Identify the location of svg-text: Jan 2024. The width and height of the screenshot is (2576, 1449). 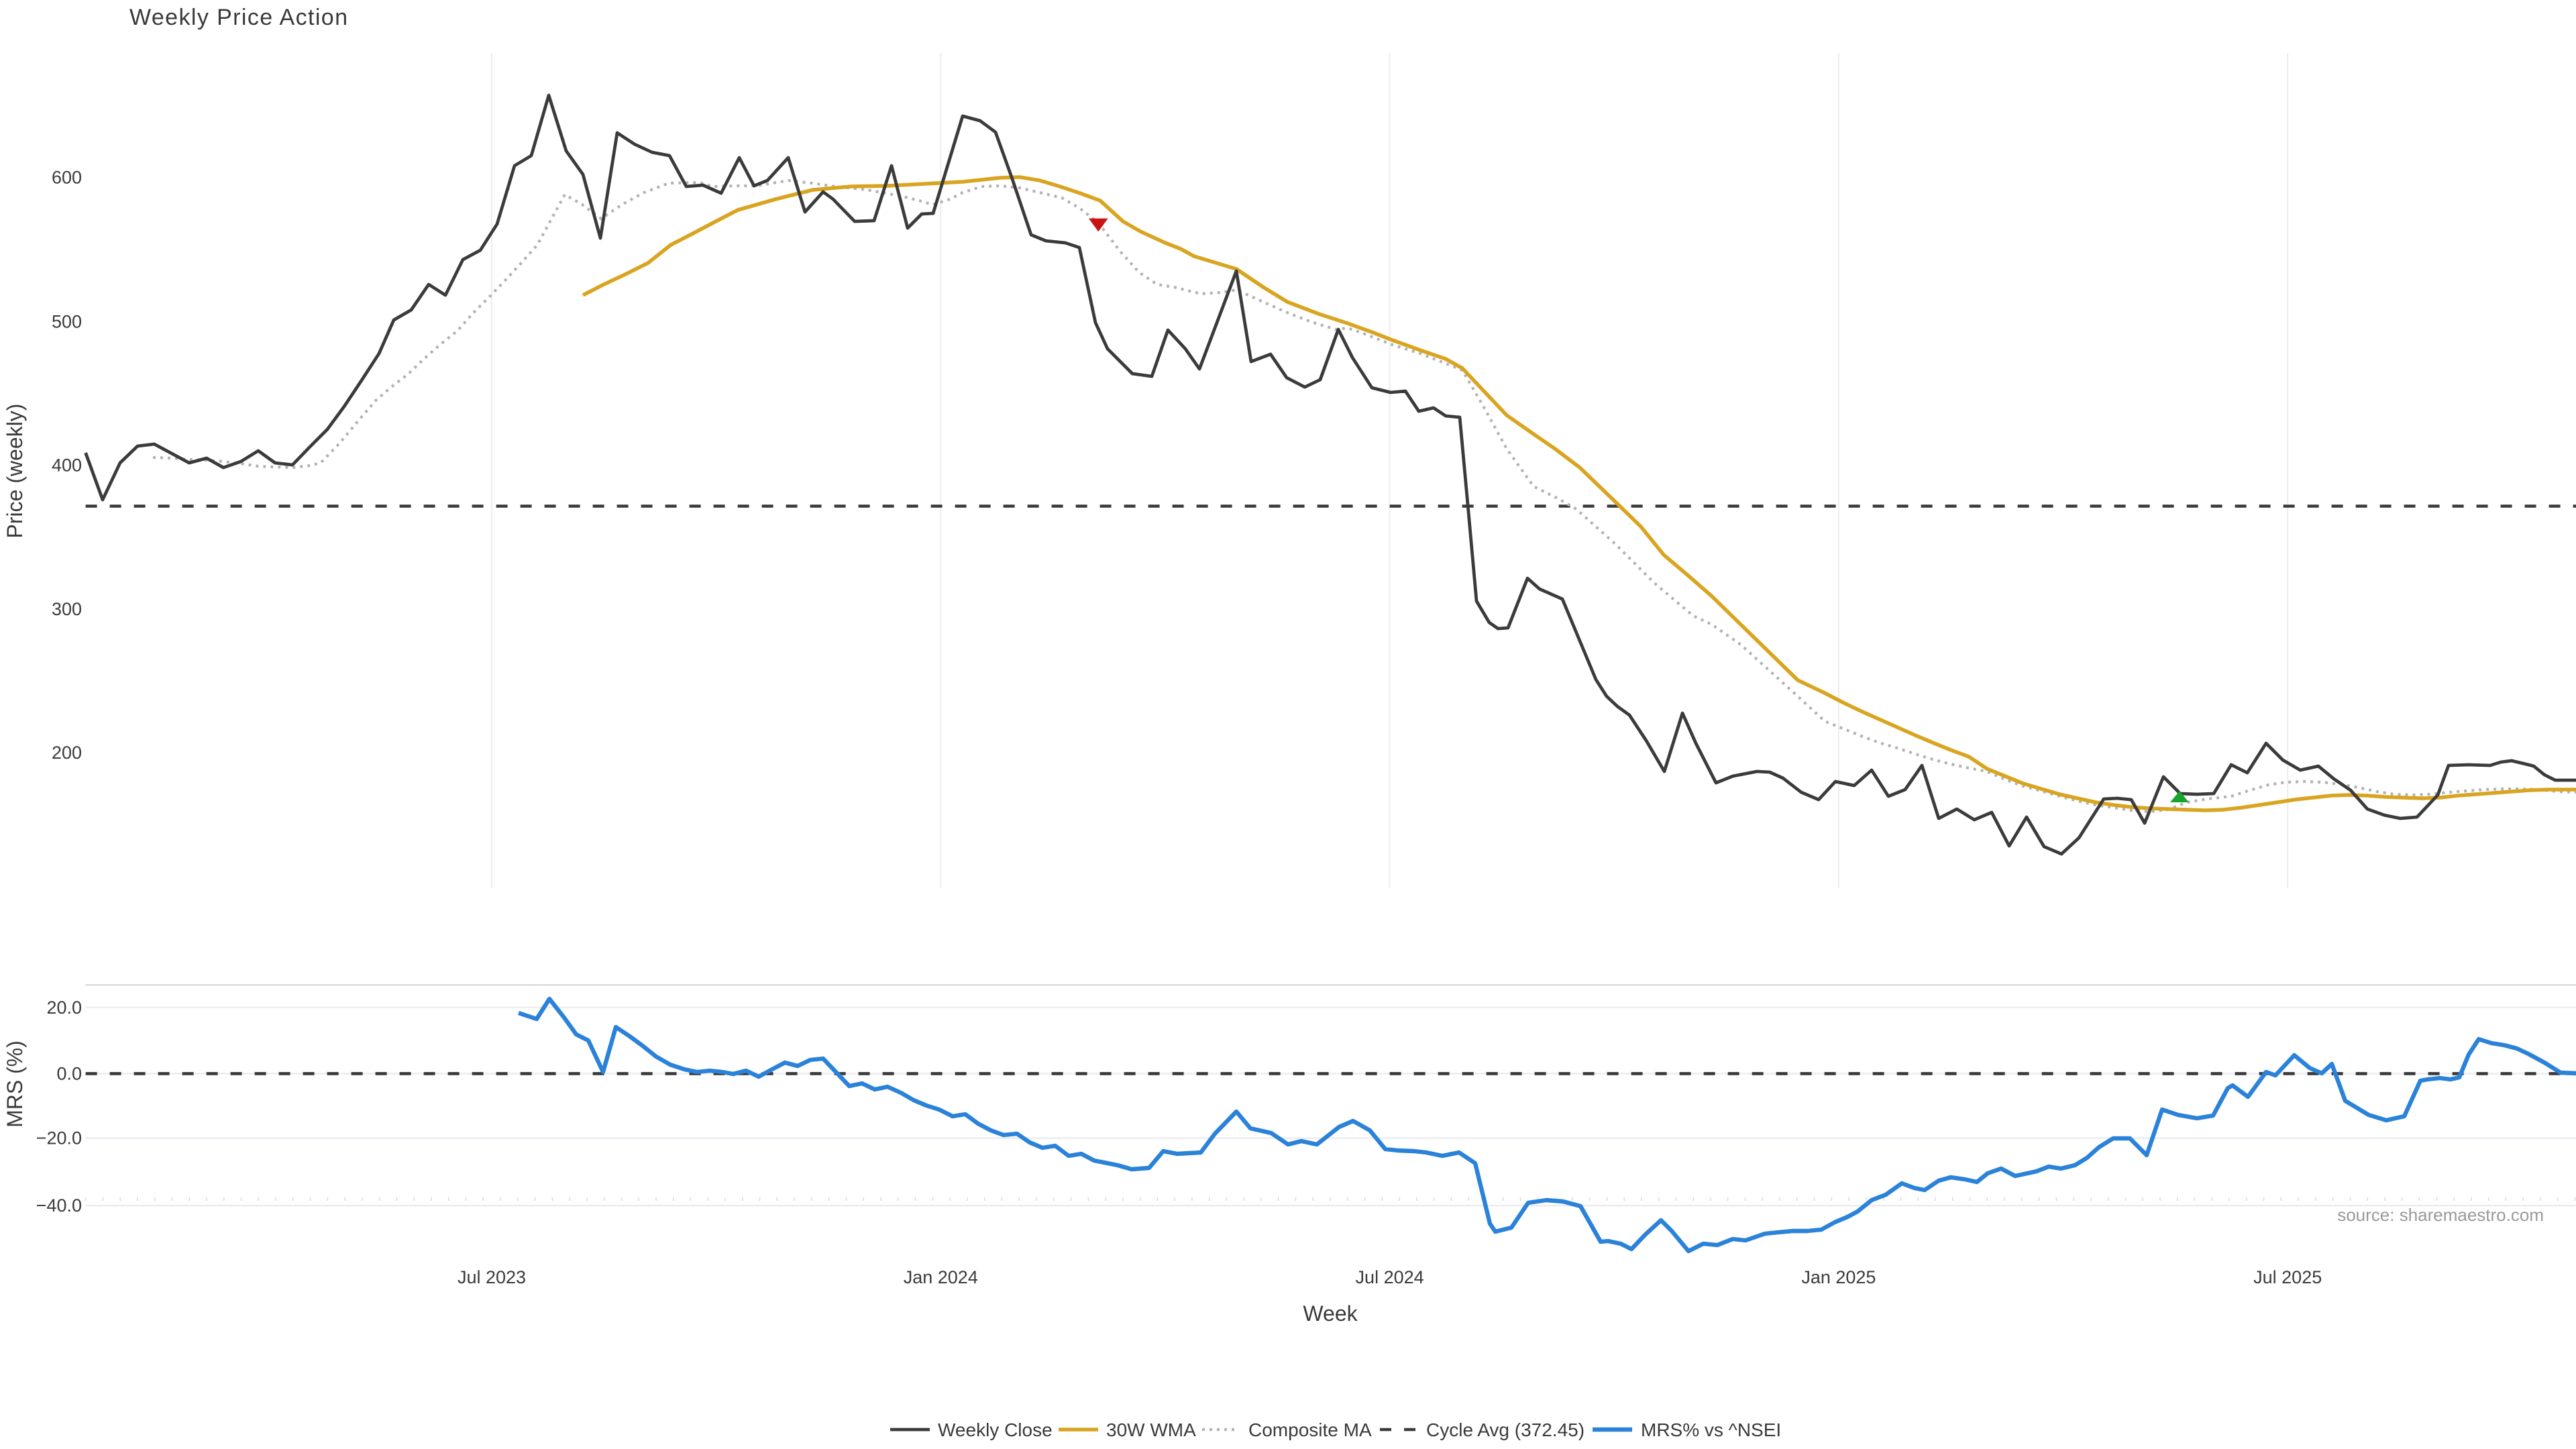
(941, 1277).